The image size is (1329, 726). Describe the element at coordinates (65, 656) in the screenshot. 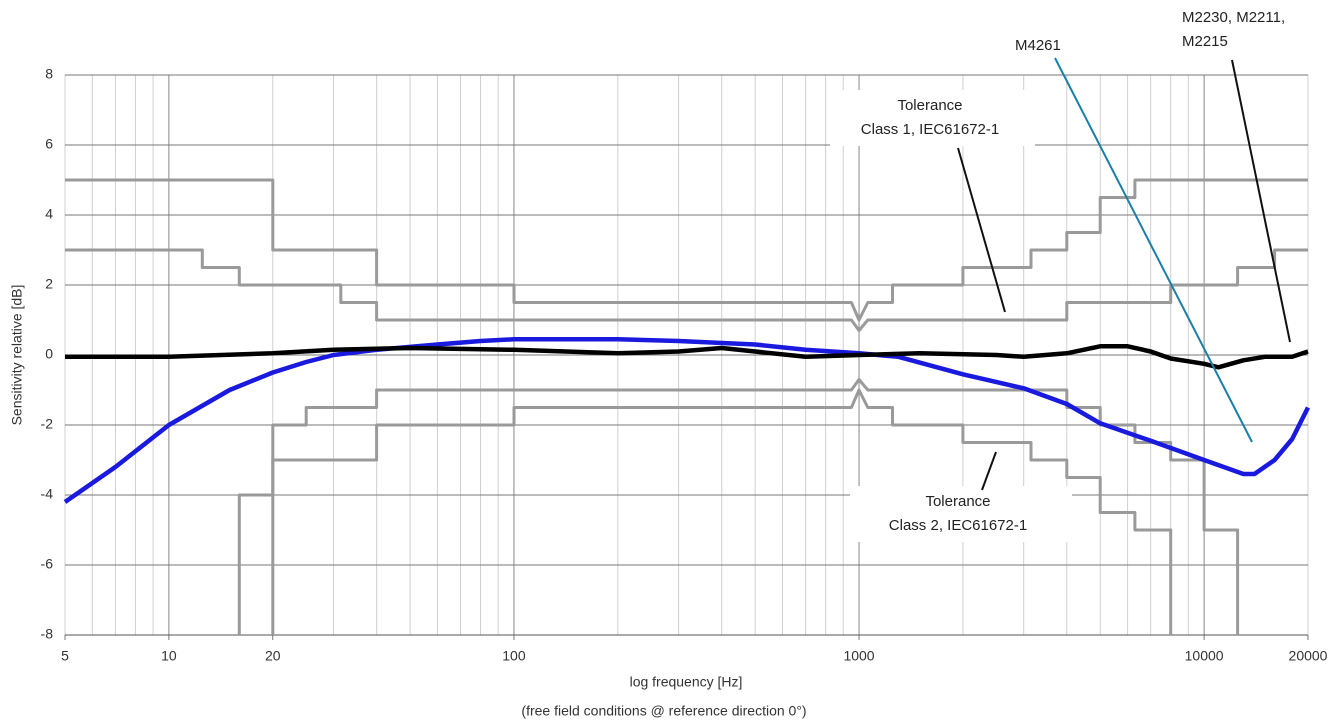

I see `x-tick-label: 5` at that location.